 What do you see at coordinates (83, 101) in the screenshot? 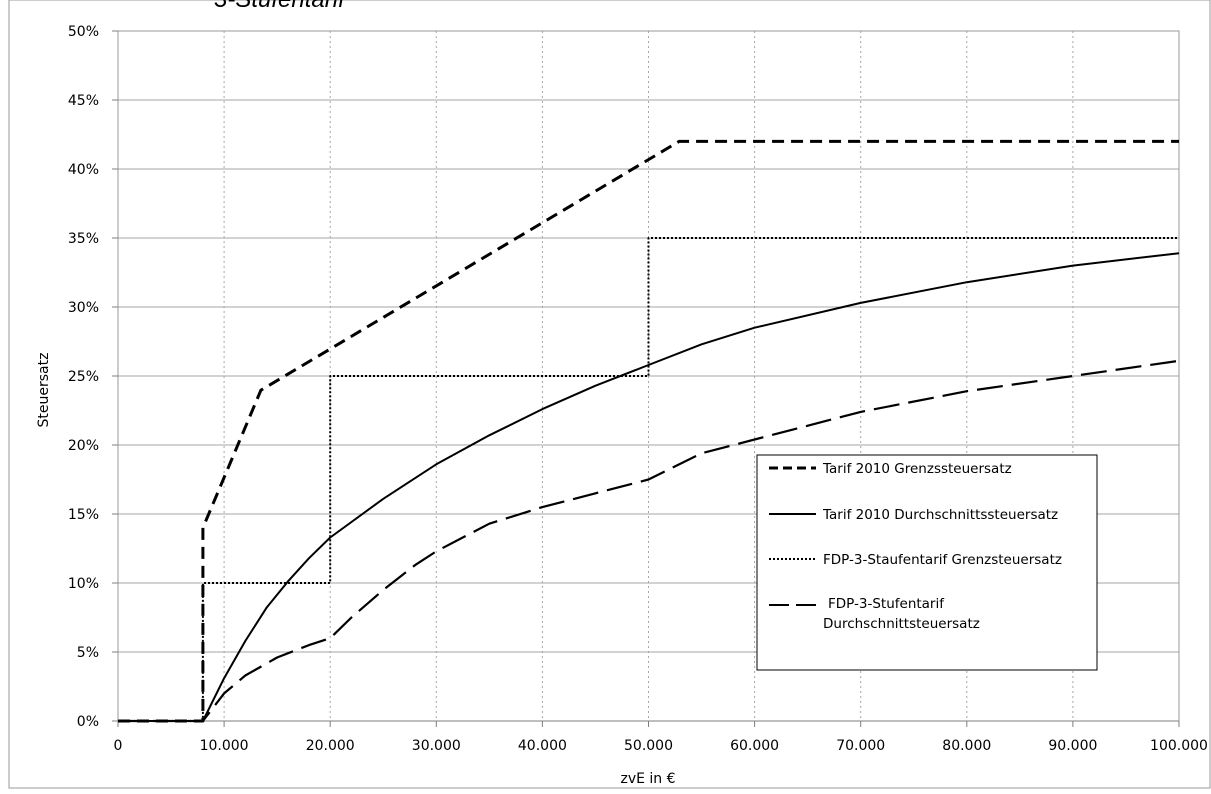
I see `y-tick-label: 45%` at bounding box center [83, 101].